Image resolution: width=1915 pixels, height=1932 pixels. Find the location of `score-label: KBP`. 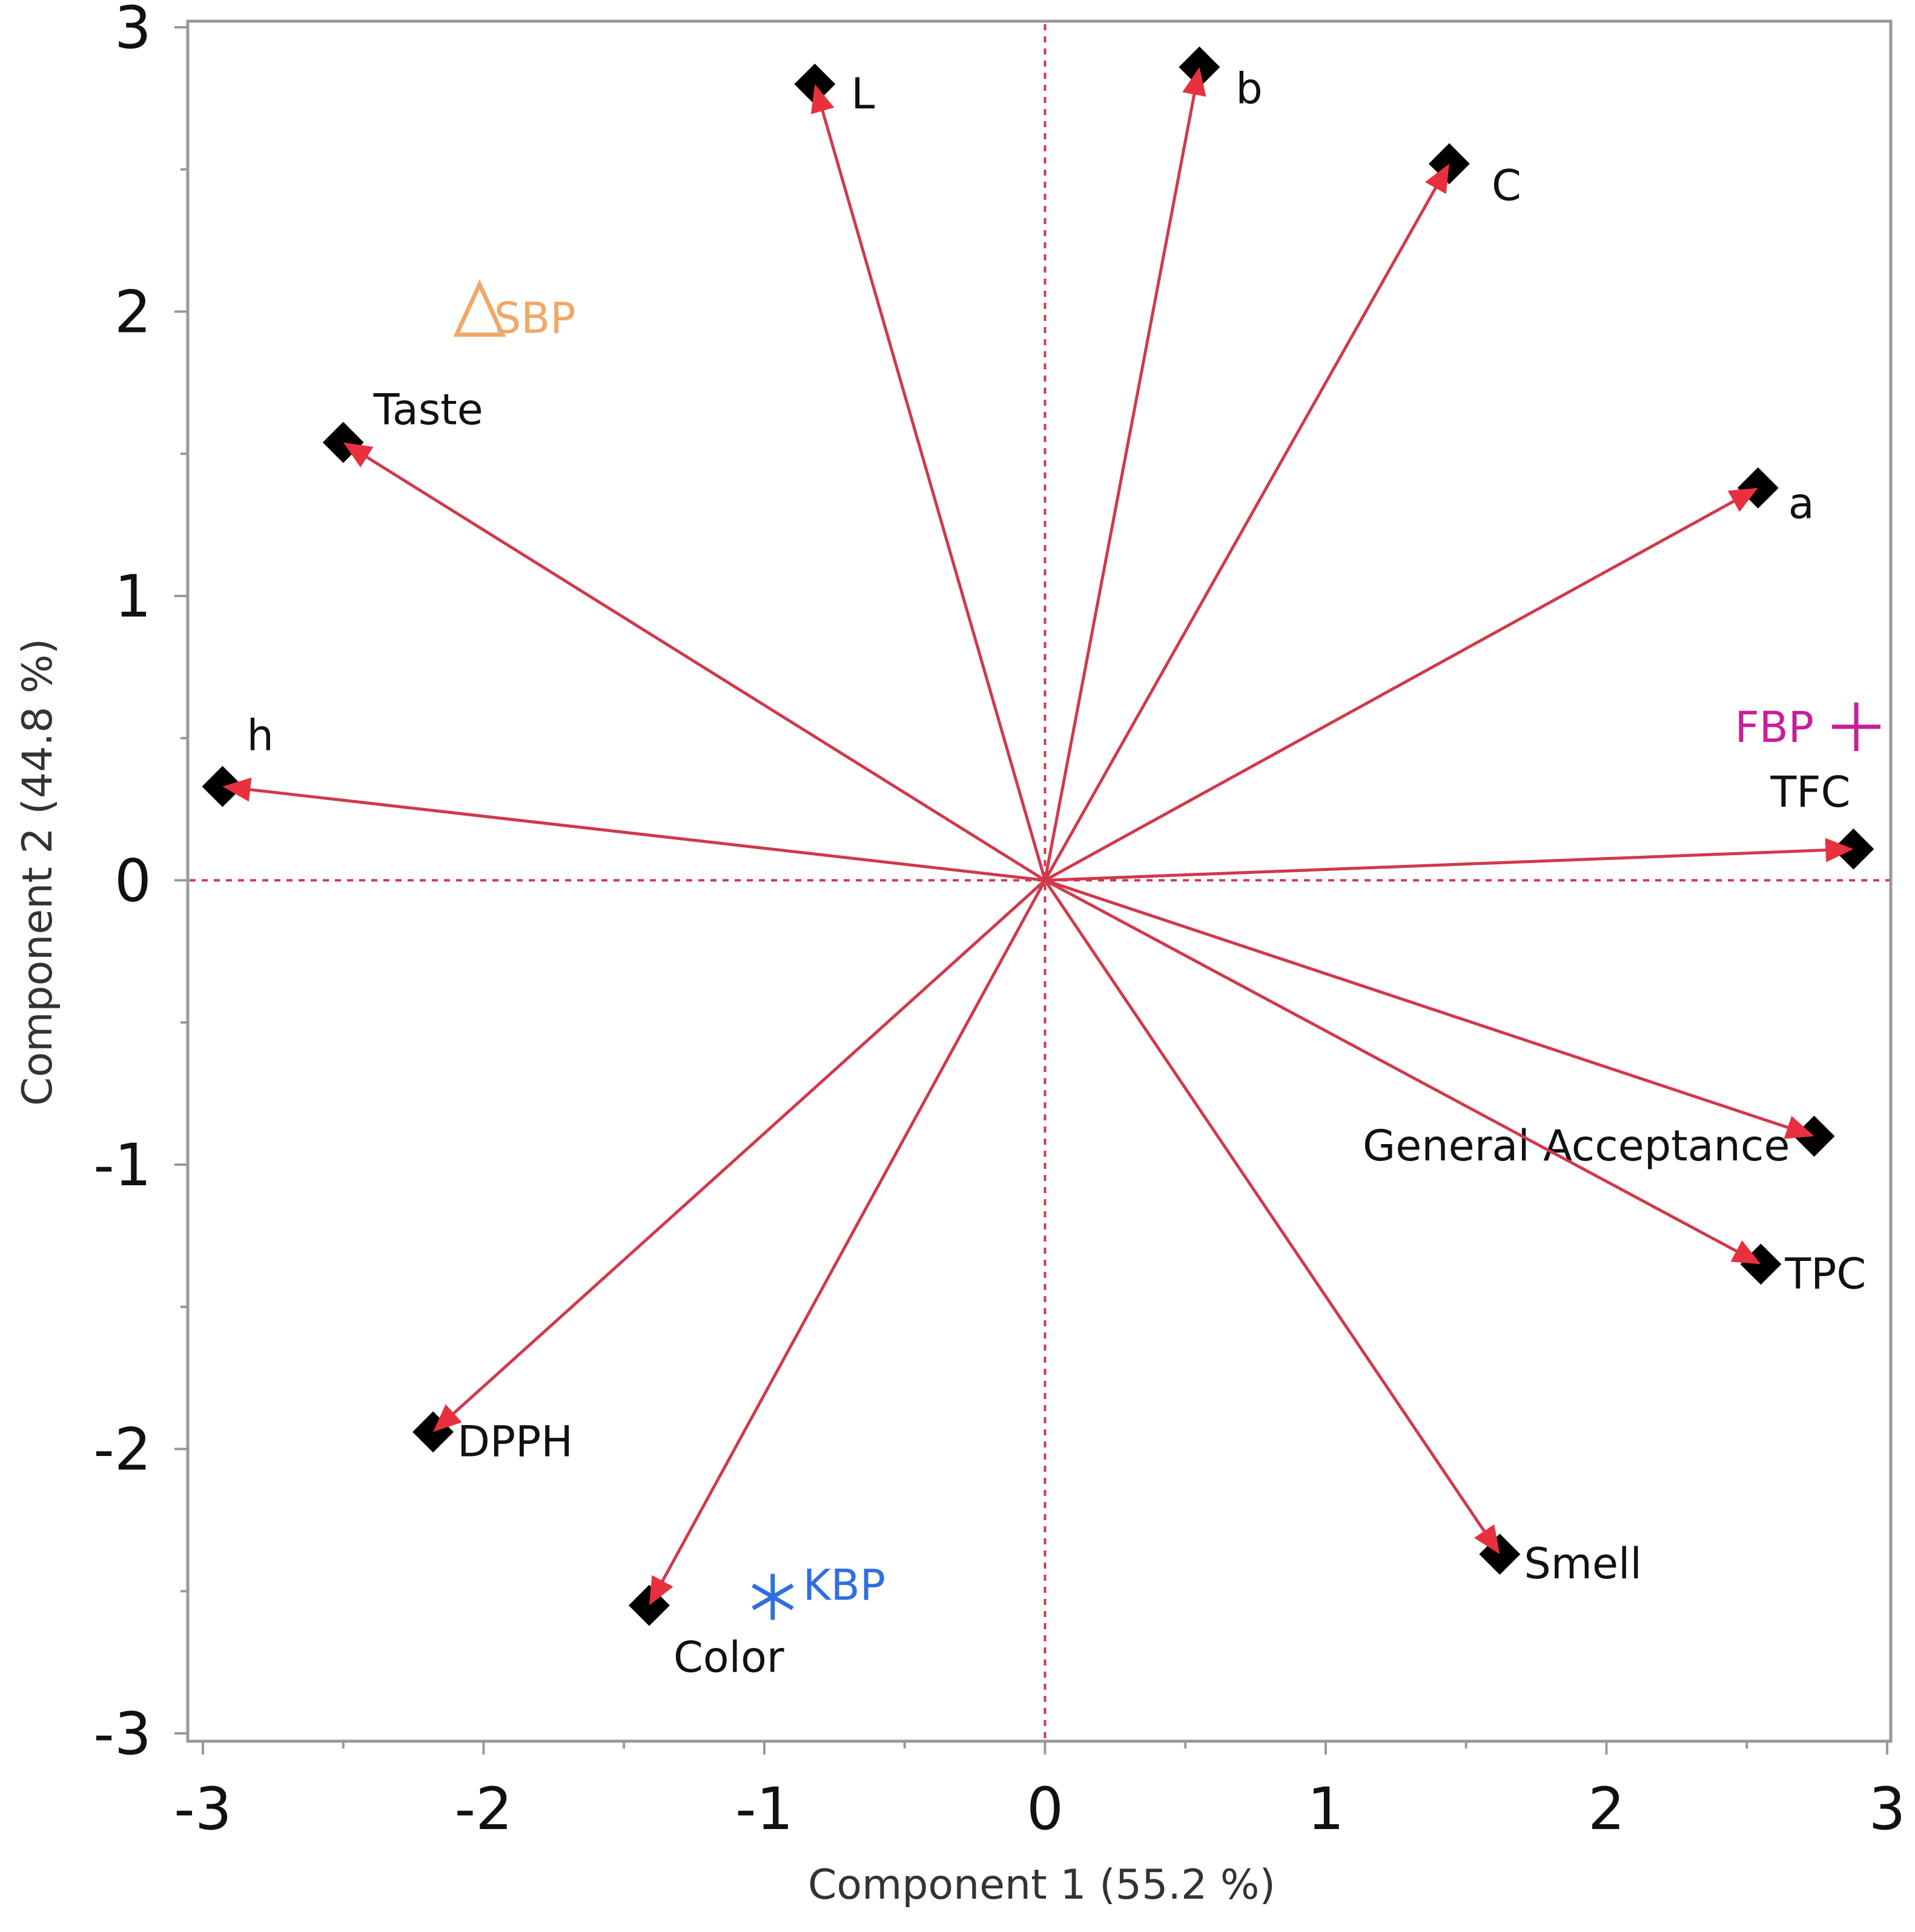

score-label: KBP is located at coordinates (844, 1586).